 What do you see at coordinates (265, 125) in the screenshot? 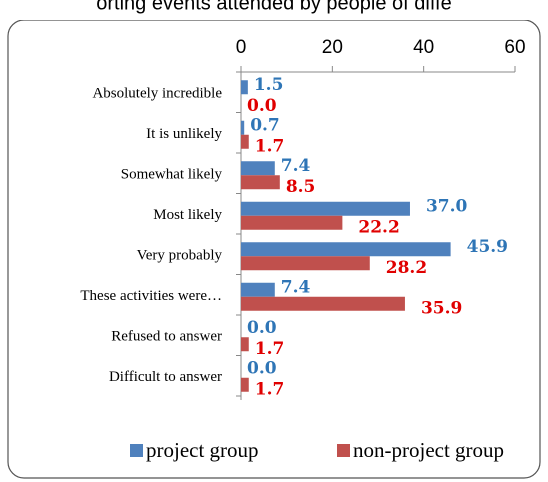
I see `value-label: 0.7` at bounding box center [265, 125].